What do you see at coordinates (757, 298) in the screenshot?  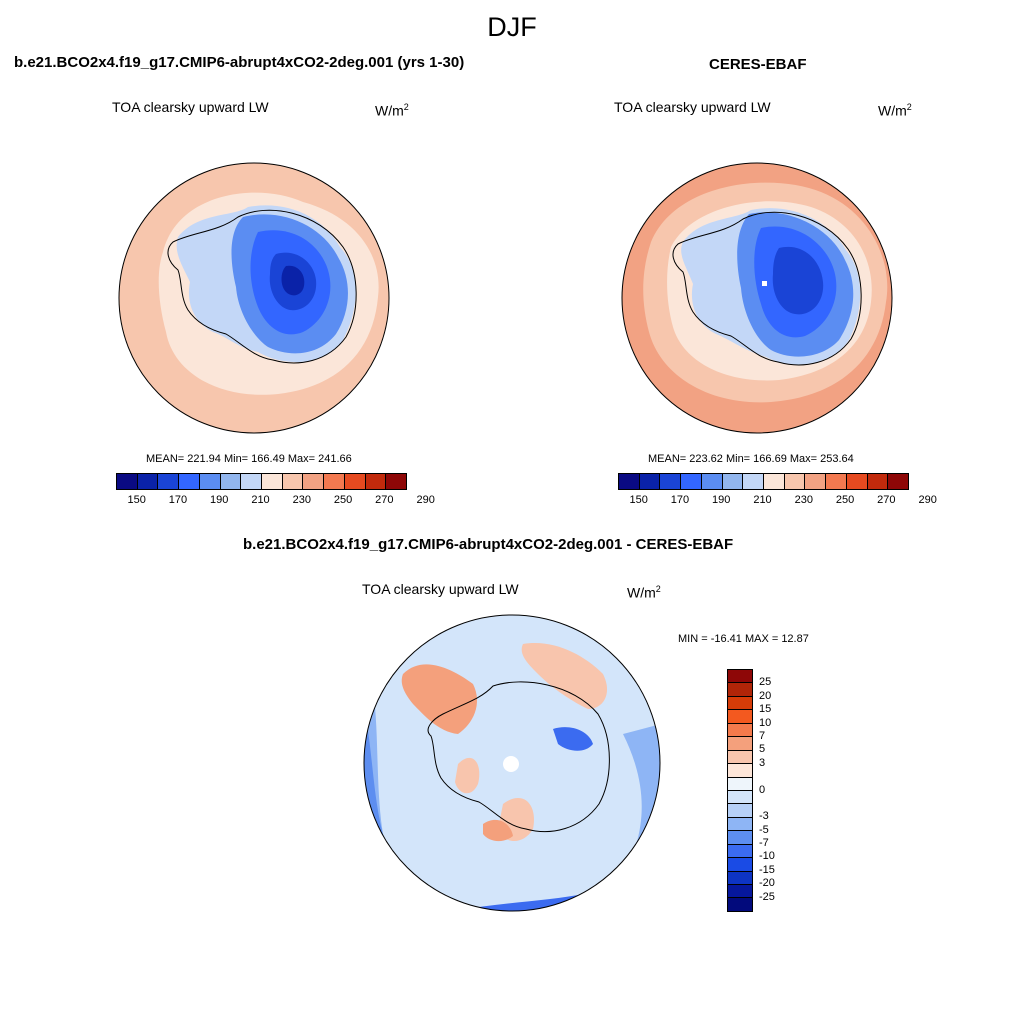 I see `panel-obs-map` at bounding box center [757, 298].